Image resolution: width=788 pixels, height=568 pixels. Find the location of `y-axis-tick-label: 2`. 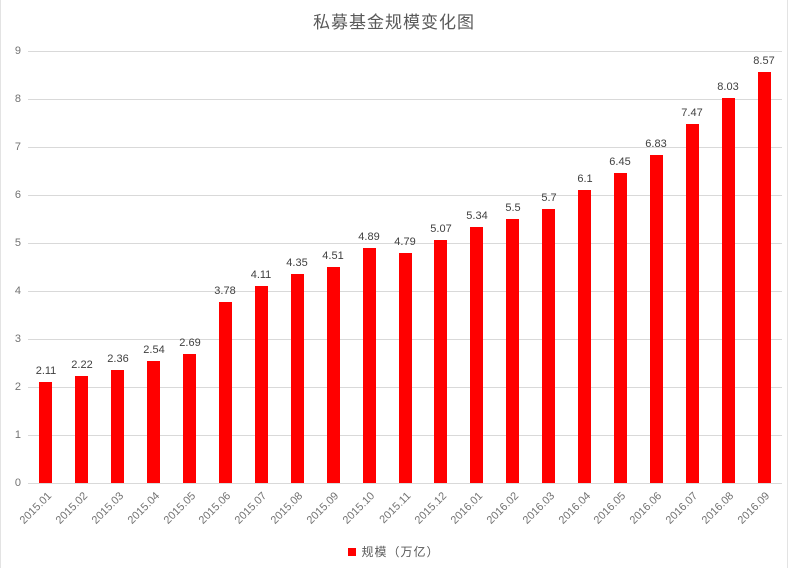

y-axis-tick-label: 2 is located at coordinates (17, 387).